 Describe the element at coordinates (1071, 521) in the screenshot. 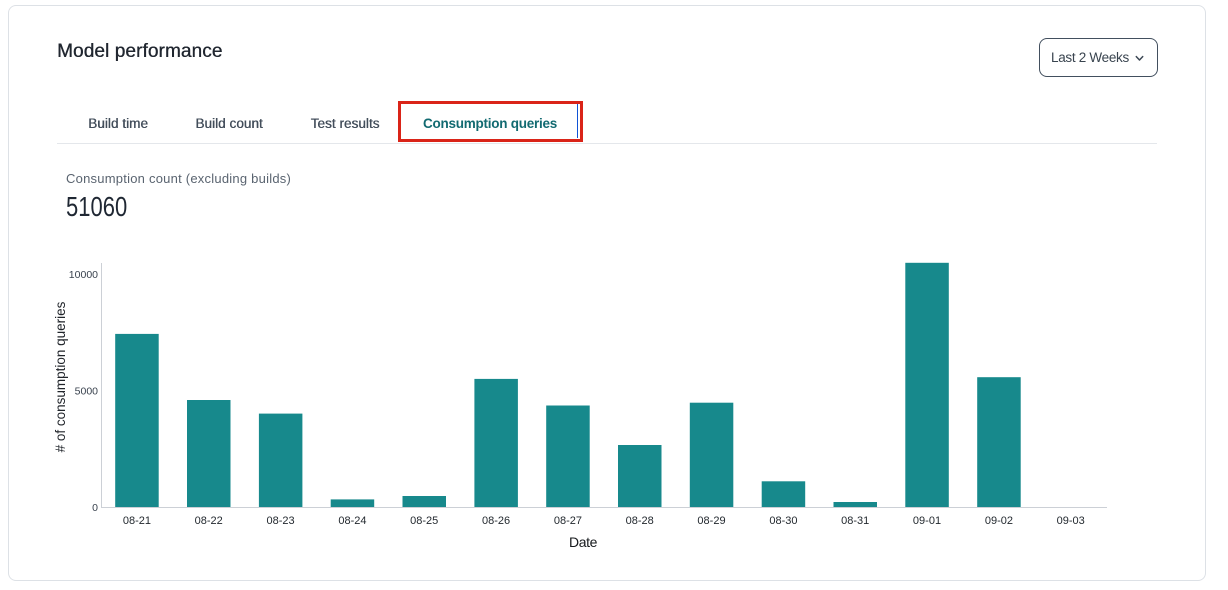

I see `svg-text: 09-03` at that location.